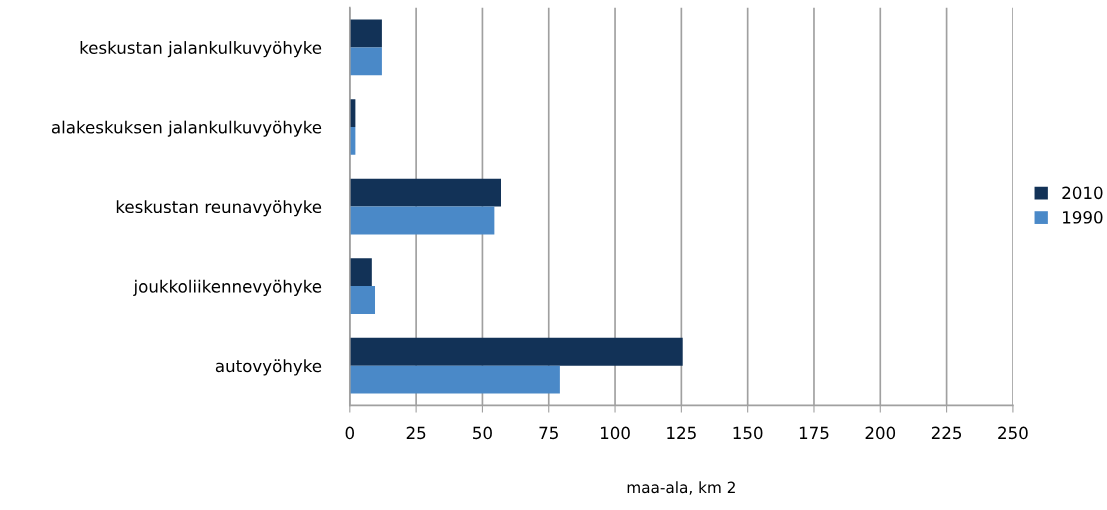 The width and height of the screenshot is (1107, 510). I want to click on legend-label: 2010, so click(1082, 193).